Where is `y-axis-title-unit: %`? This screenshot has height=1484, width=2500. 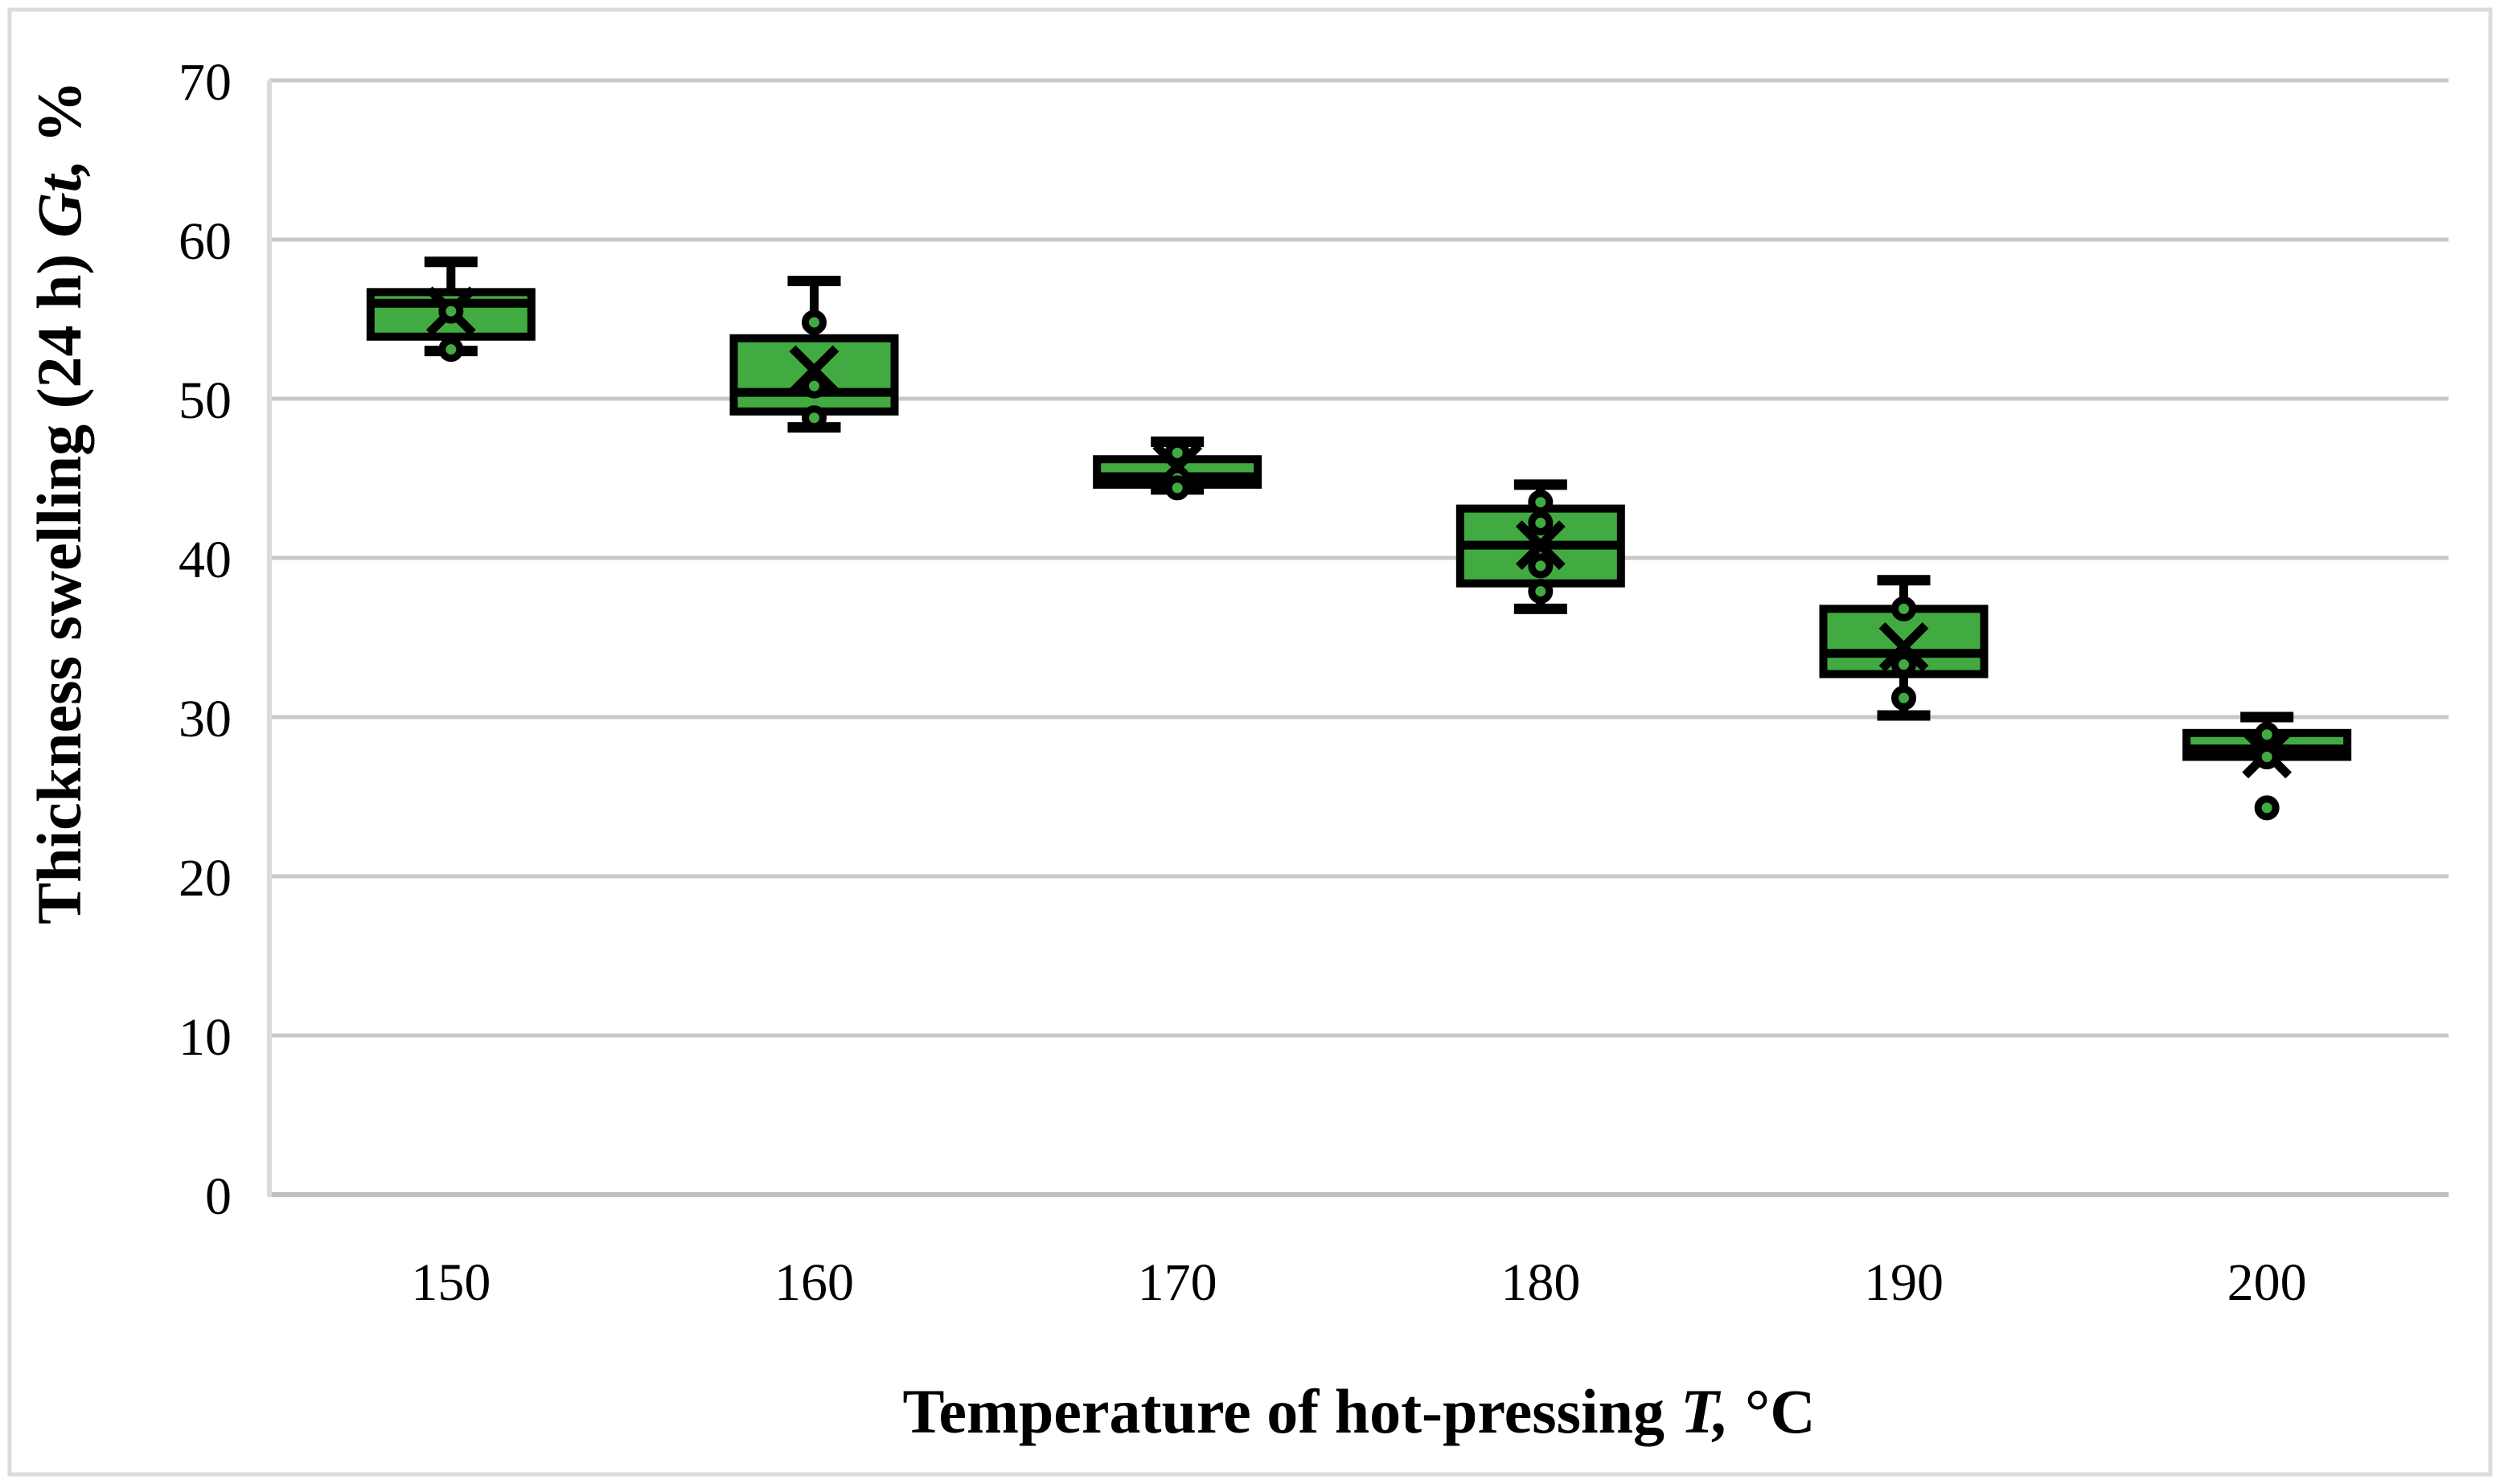
y-axis-title-unit: % is located at coordinates (59, 111).